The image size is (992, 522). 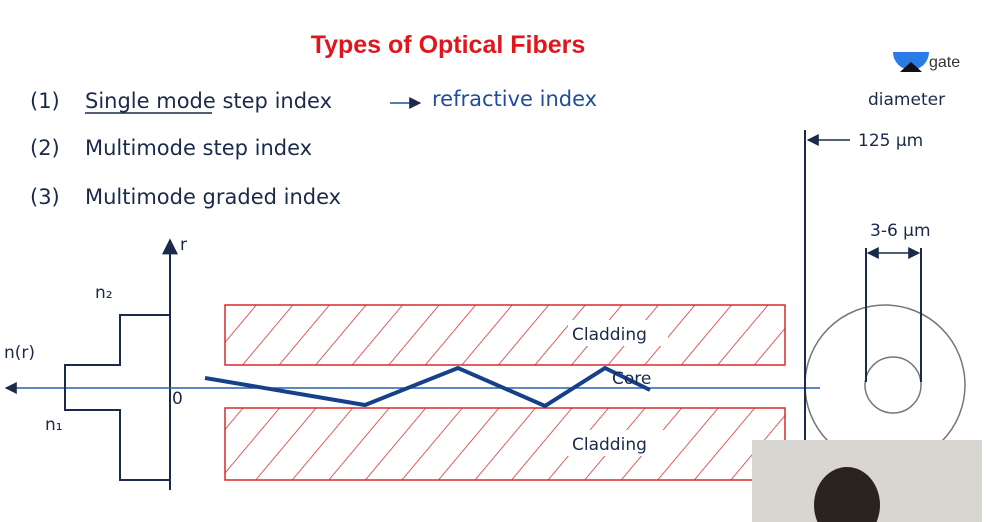 I want to click on list-text: Multimode step index, so click(x=198, y=148).